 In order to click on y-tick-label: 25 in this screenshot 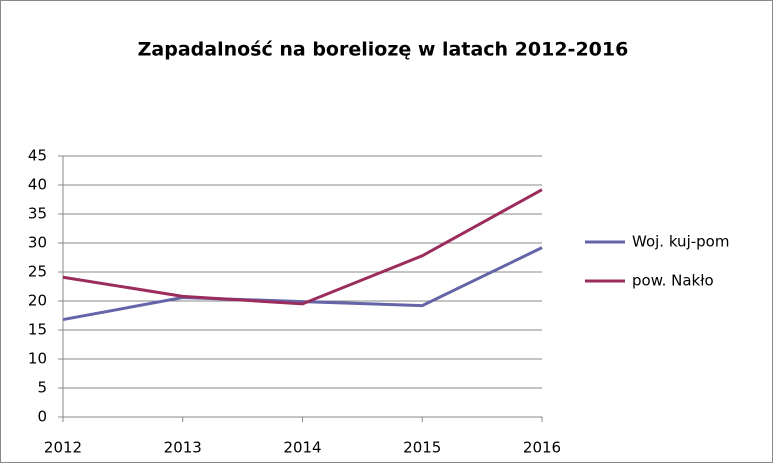, I will do `click(37, 272)`.